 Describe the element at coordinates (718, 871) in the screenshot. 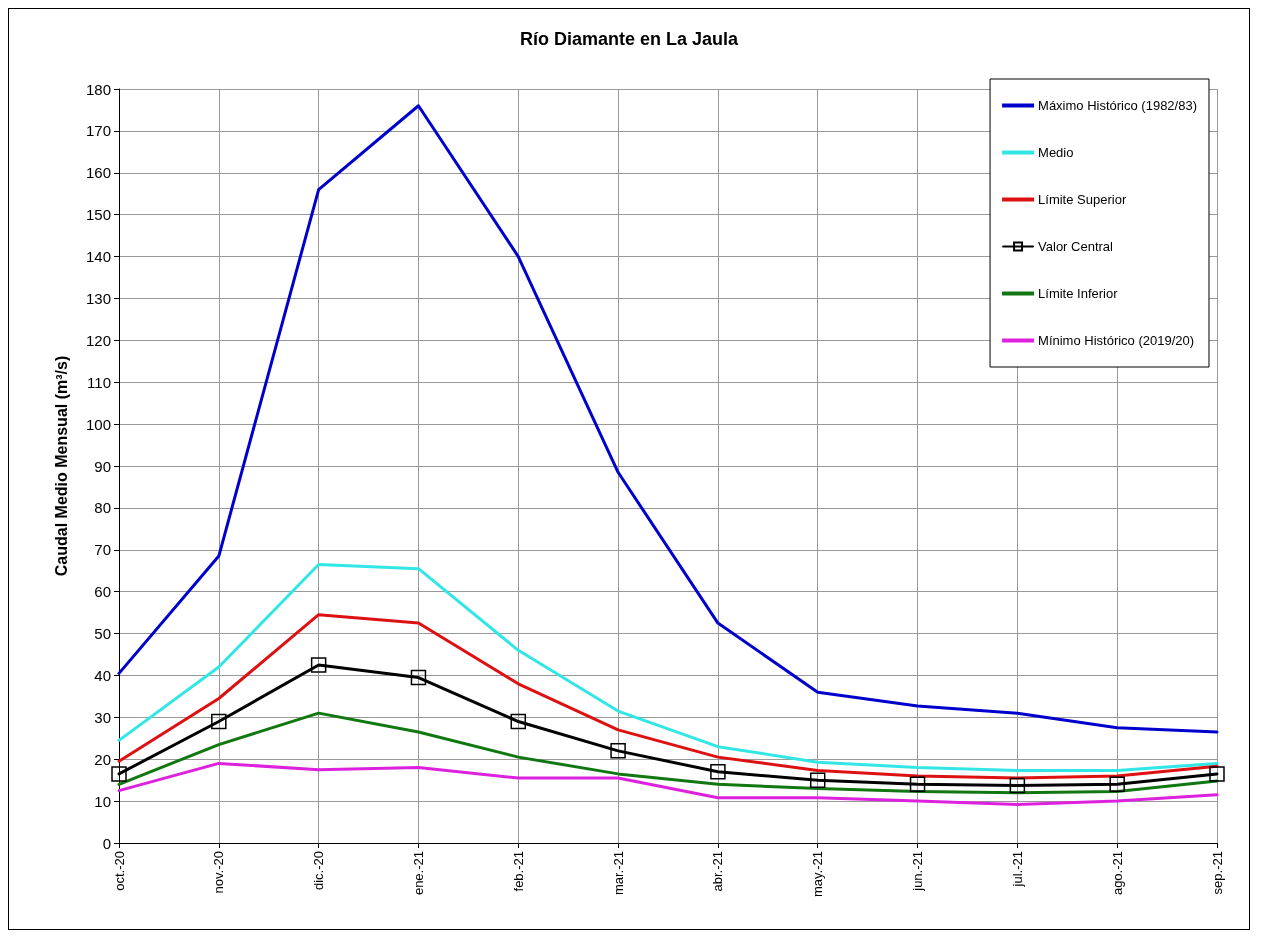

I see `x-tick-label: abr.-21` at that location.